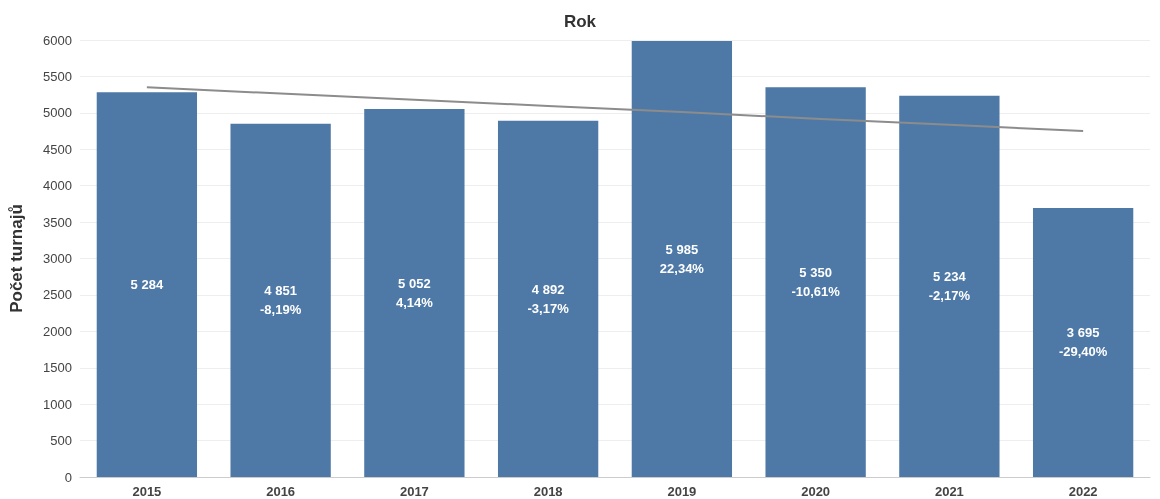  What do you see at coordinates (57, 222) in the screenshot?
I see `y-tick-label: 3500` at bounding box center [57, 222].